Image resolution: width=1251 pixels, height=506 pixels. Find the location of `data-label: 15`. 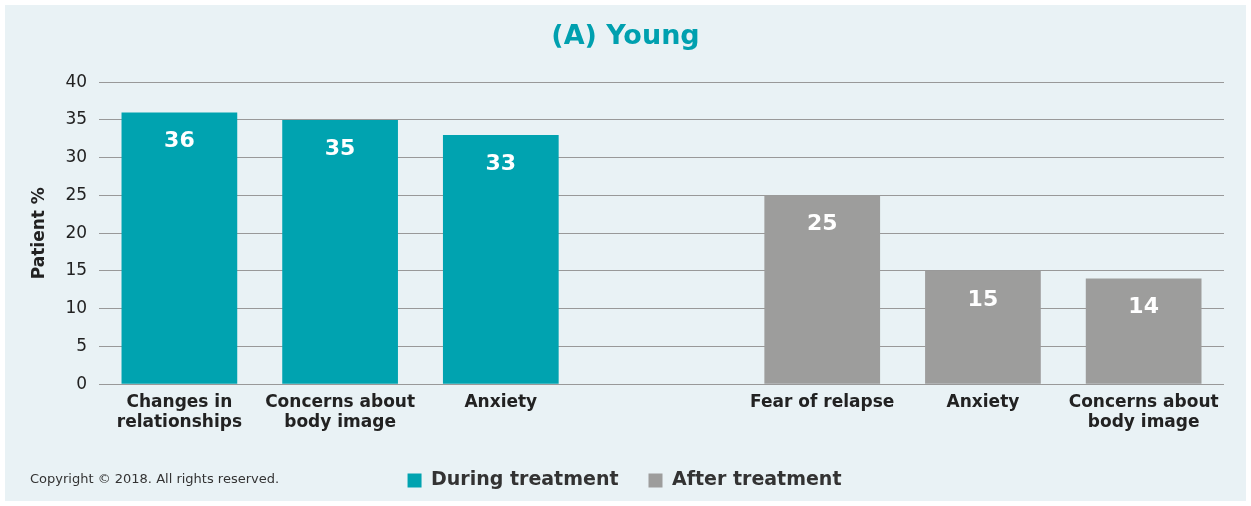

data-label: 15 is located at coordinates (983, 298).